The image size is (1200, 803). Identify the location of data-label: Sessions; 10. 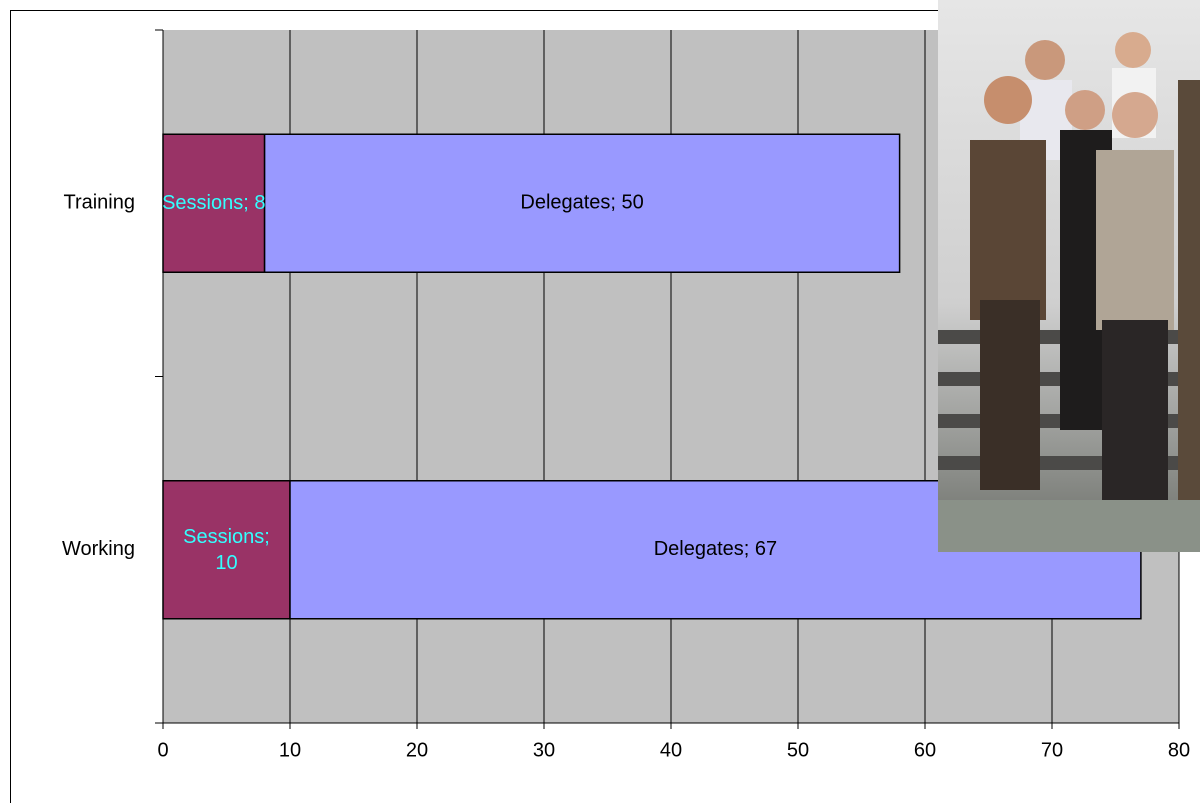
(226, 549).